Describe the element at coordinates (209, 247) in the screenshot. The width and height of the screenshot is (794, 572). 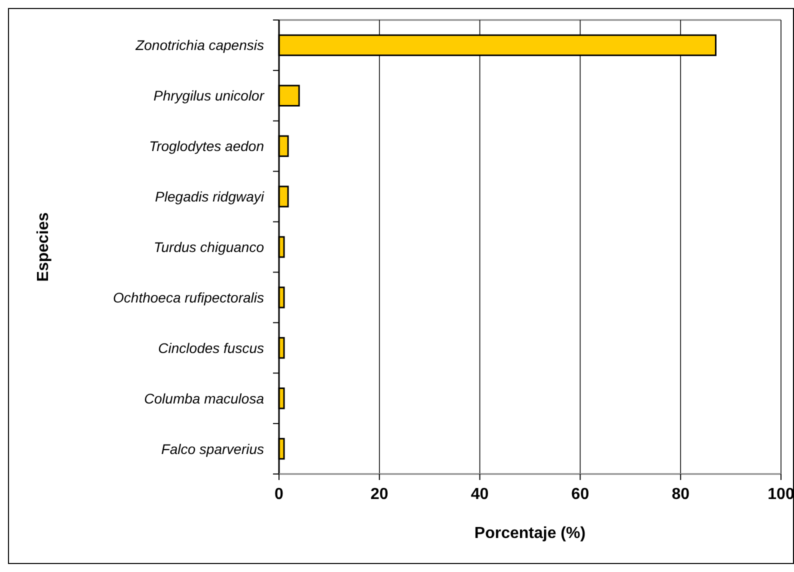
I see `y-tick-label: Turdus chiguanco` at that location.